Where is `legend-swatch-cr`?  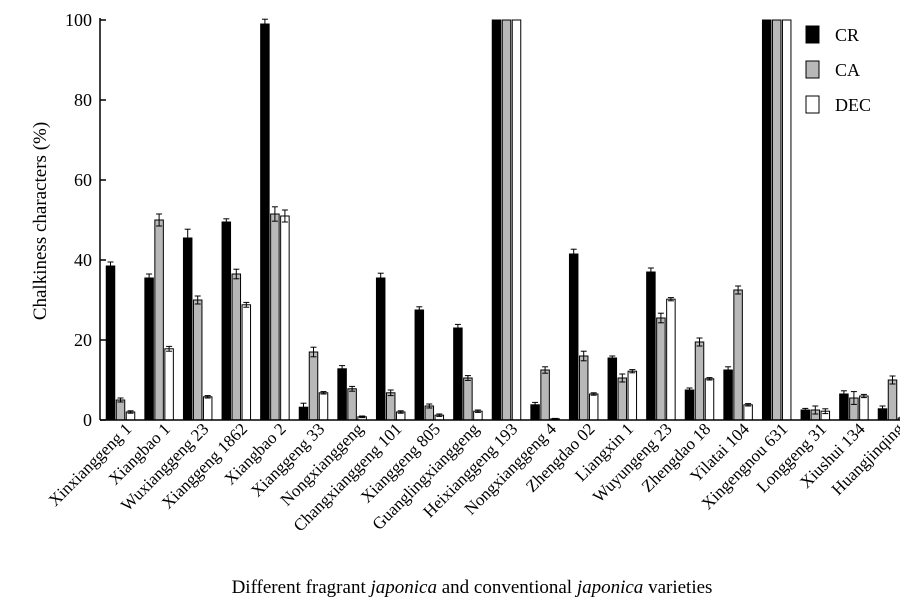 legend-swatch-cr is located at coordinates (812, 34).